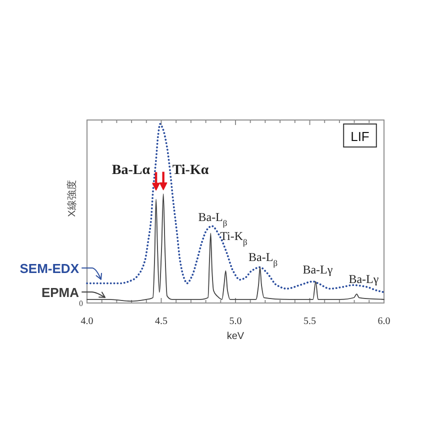 The height and width of the screenshot is (448, 448). Describe the element at coordinates (310, 321) in the screenshot. I see `x-tick-label: 5.5` at that location.